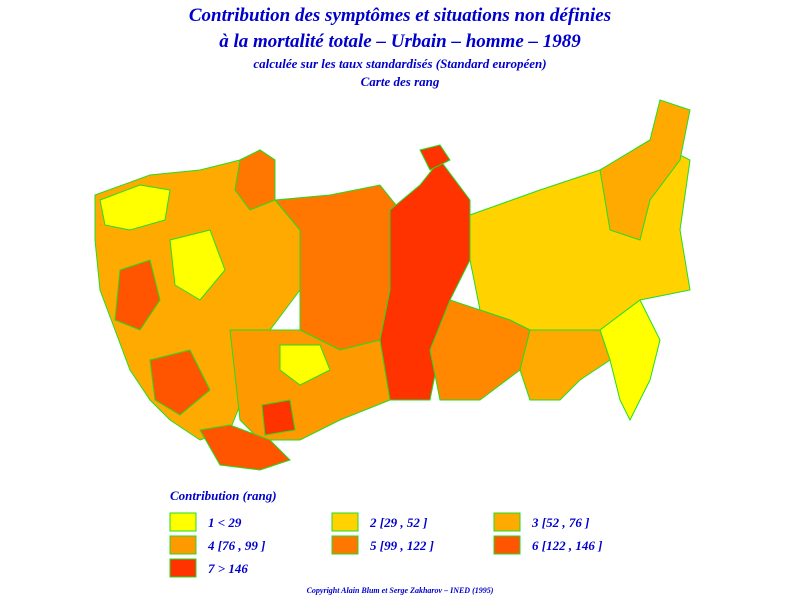 The width and height of the screenshot is (800, 600). Describe the element at coordinates (567, 545) in the screenshot. I see `legend-label: 6 [122 , 146 ]` at that location.